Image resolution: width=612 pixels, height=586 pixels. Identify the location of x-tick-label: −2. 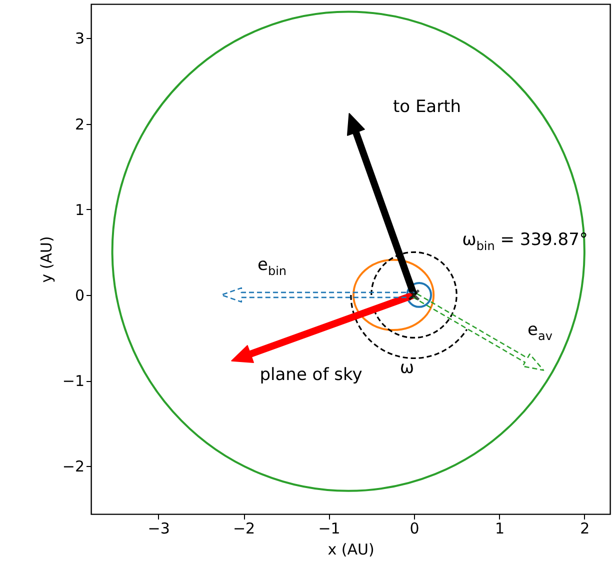
(244, 529).